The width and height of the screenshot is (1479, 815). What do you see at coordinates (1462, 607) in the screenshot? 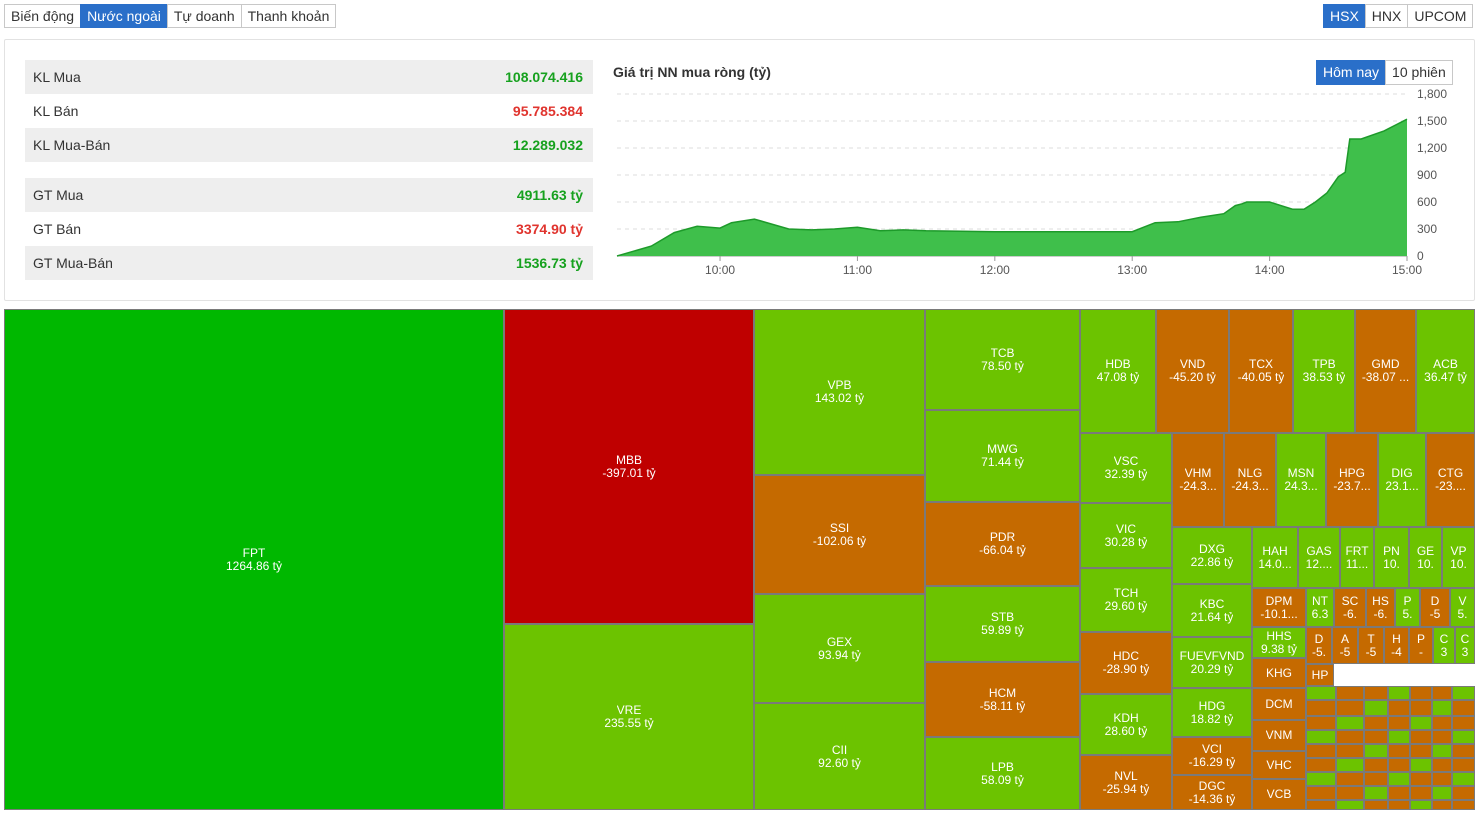
I see `treemap-tile-v: V 5.` at bounding box center [1462, 607].